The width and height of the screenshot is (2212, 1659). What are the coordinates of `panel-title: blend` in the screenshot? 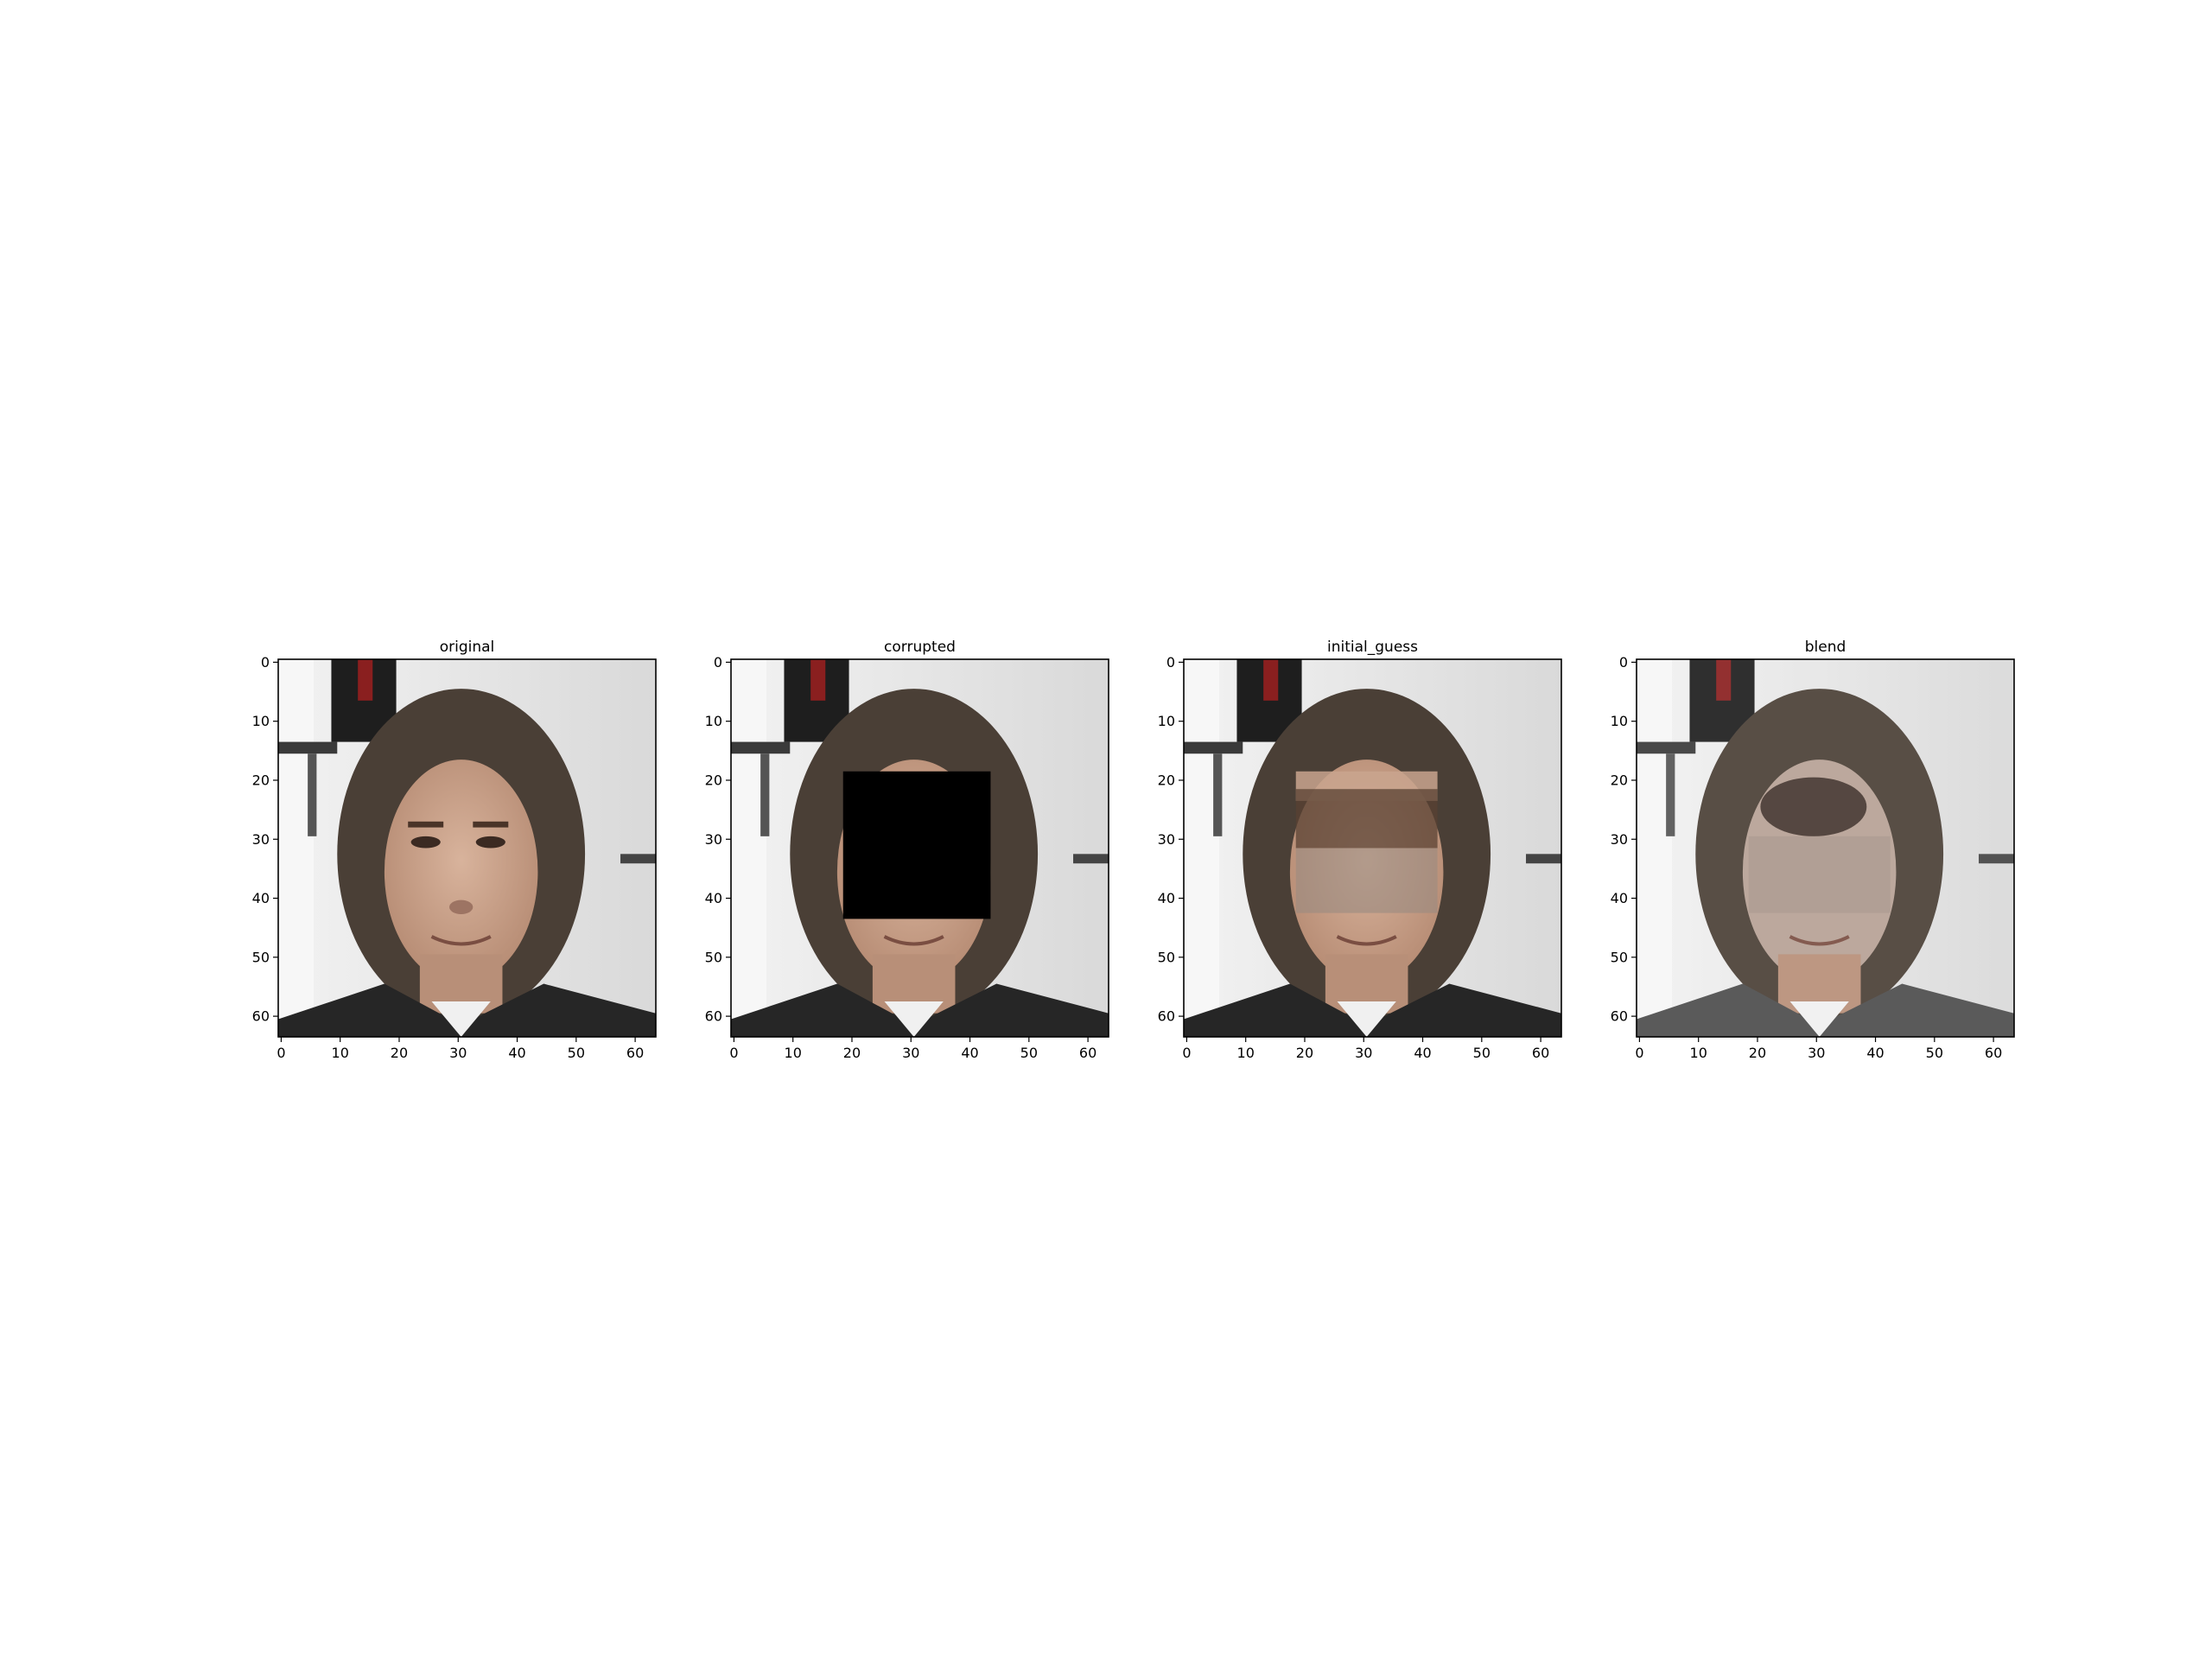 It's located at (1826, 647).